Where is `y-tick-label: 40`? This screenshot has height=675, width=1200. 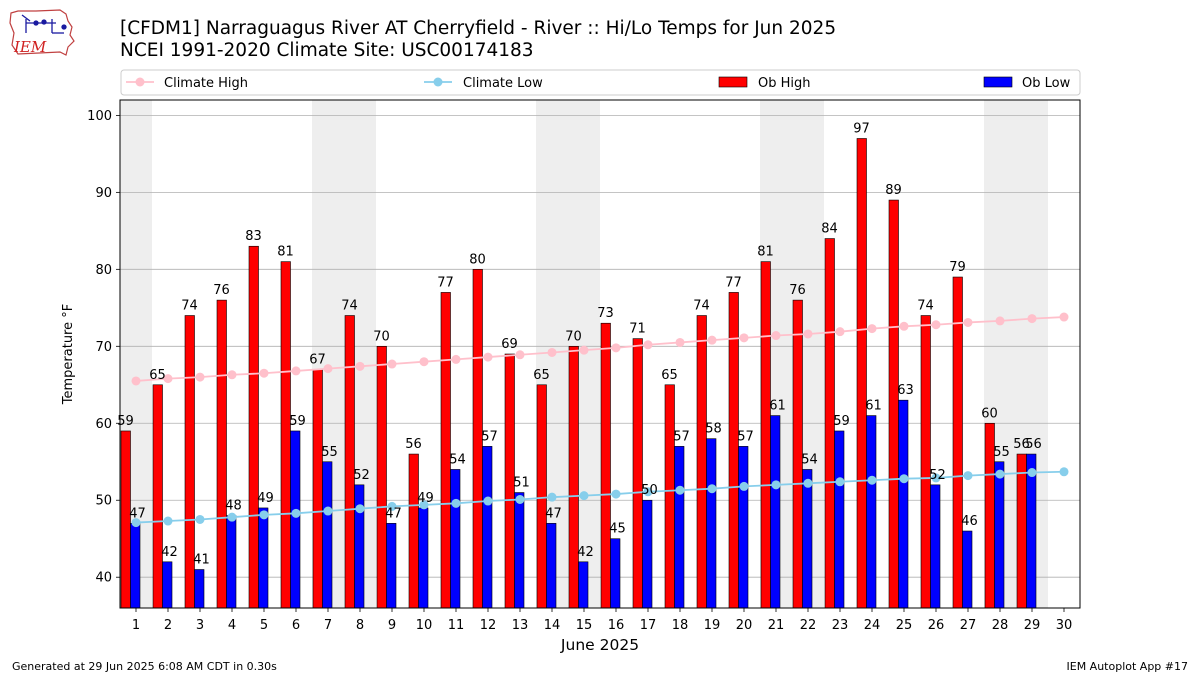 y-tick-label: 40 is located at coordinates (103, 578).